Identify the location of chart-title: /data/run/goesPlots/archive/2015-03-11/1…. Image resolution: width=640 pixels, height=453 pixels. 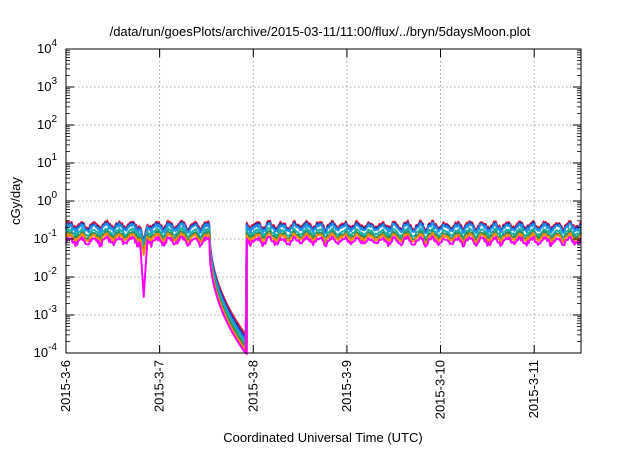
(320, 31).